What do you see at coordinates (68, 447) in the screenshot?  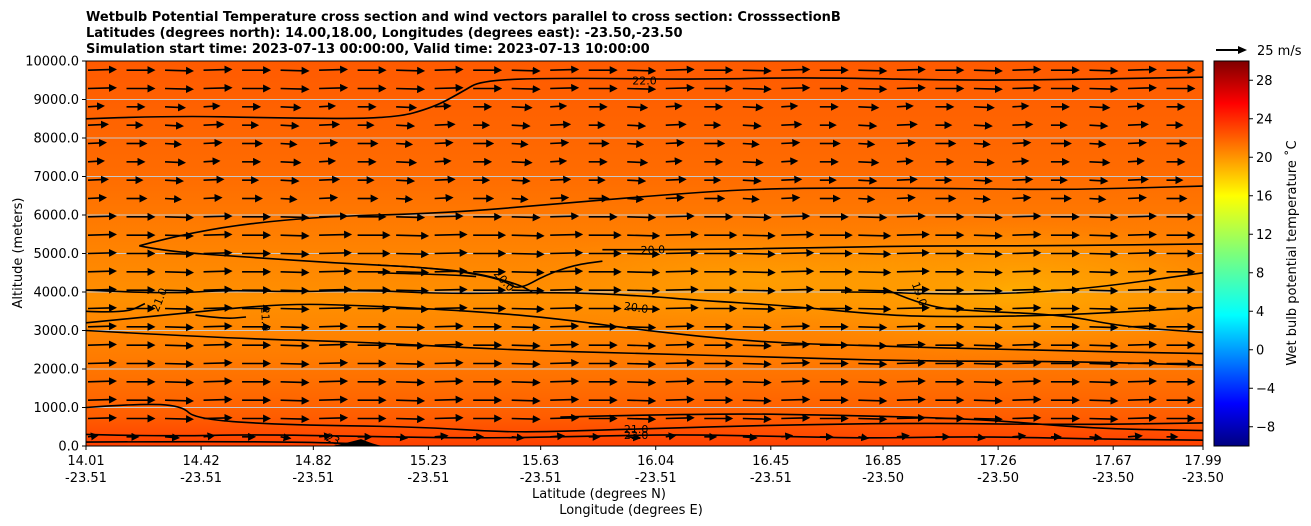 I see `y-tick-label: 0.0` at bounding box center [68, 447].